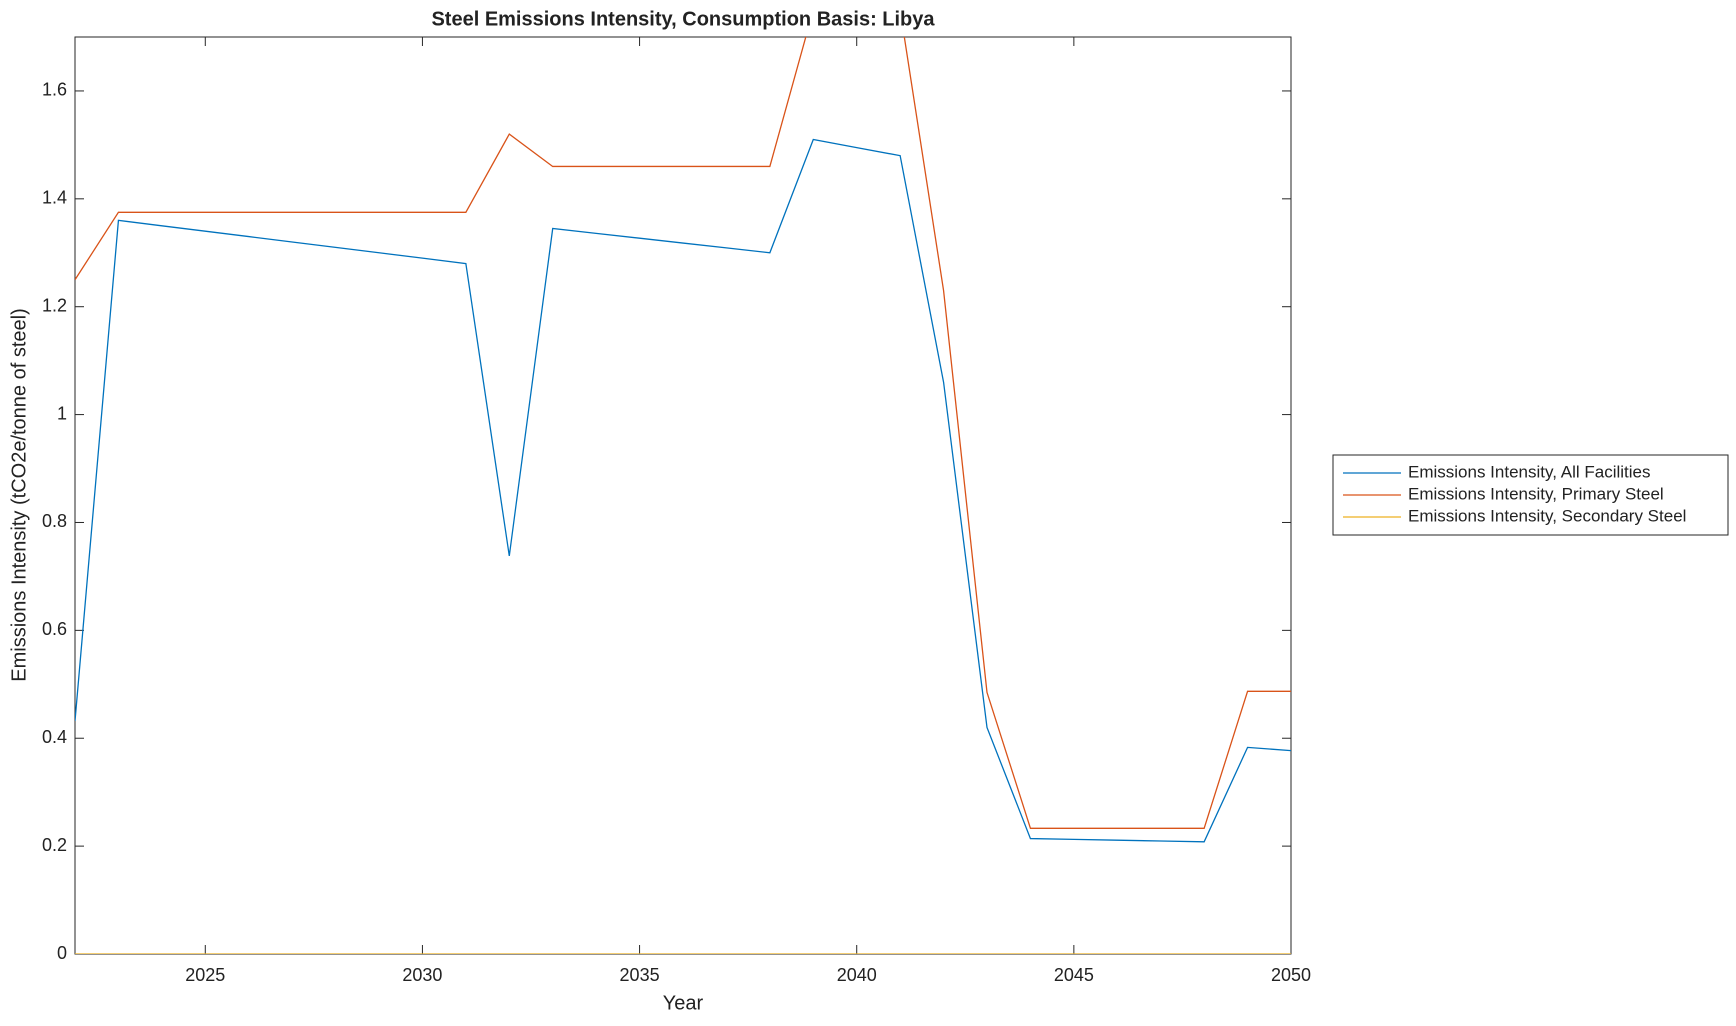 The width and height of the screenshot is (1736, 1026). What do you see at coordinates (54, 198) in the screenshot?
I see `y-tick-label: 1.4` at bounding box center [54, 198].